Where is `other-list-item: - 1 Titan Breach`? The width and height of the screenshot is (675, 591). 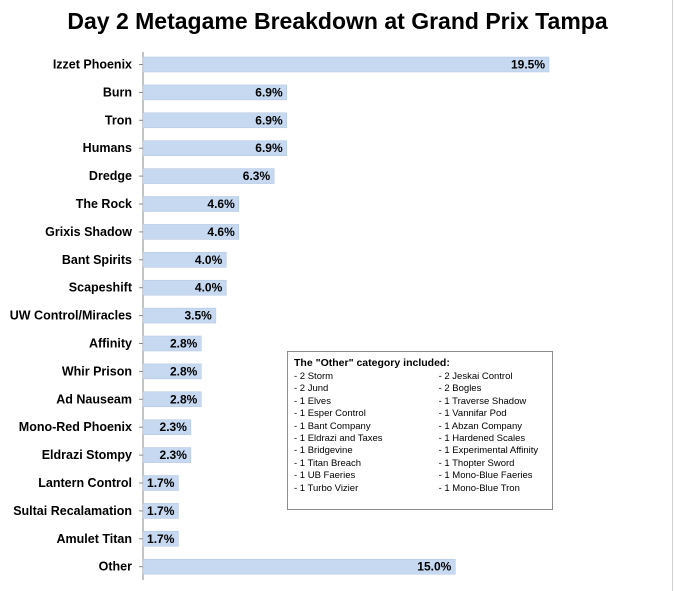
other-list-item: - 1 Titan Breach is located at coordinates (328, 463).